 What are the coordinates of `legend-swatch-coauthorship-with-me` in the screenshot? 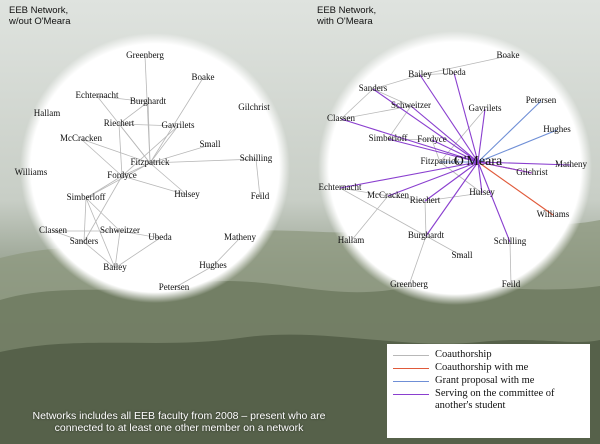 It's located at (411, 368).